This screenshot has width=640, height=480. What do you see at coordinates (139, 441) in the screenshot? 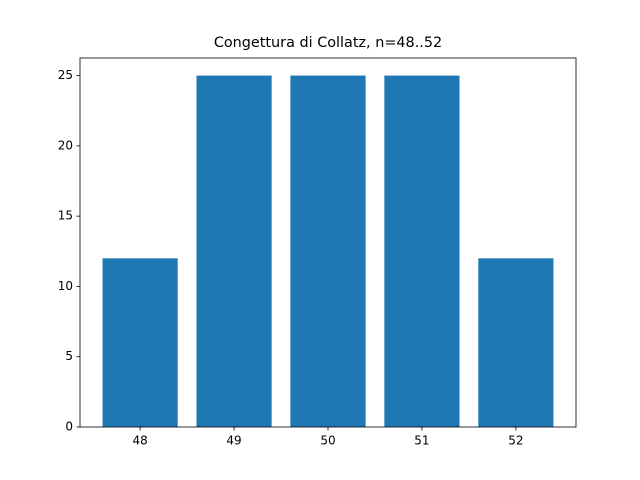
I see `x-tick-label: 48` at bounding box center [139, 441].